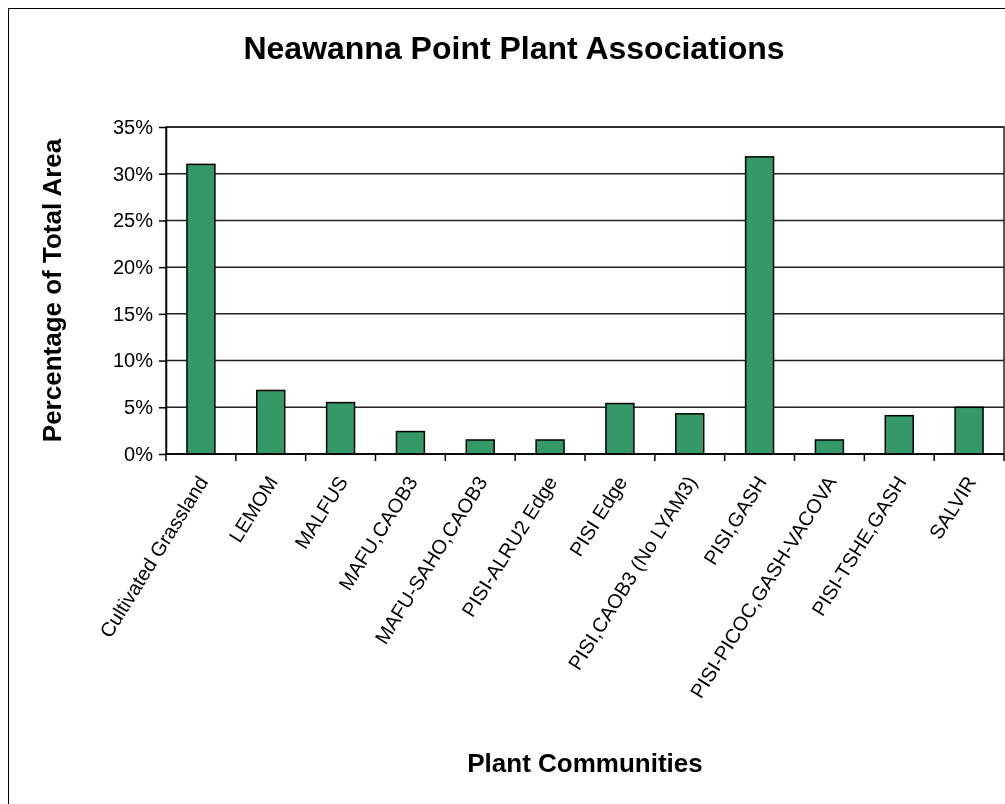 Image resolution: width=1005 pixels, height=804 pixels. Describe the element at coordinates (52, 290) in the screenshot. I see `y-axis-title: Percentage of Total Area` at that location.